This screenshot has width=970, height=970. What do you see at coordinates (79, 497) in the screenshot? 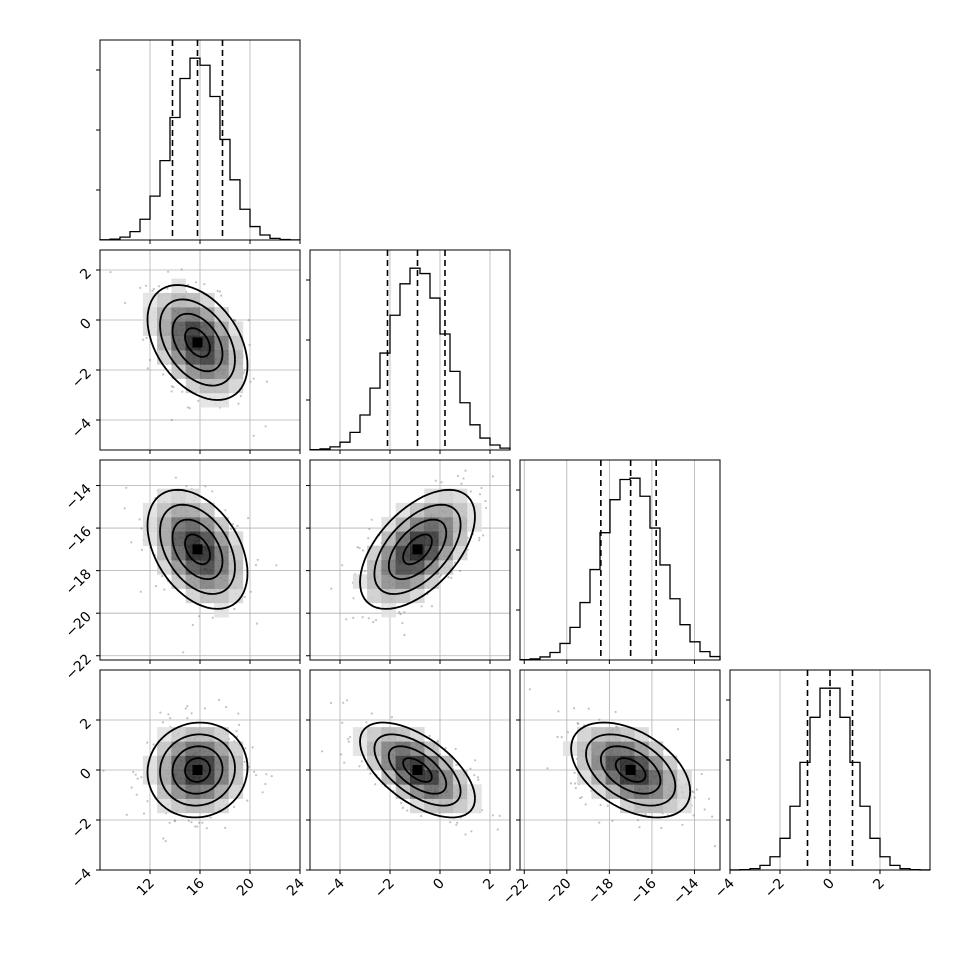
I see `y-tick-label: −14` at bounding box center [79, 497].